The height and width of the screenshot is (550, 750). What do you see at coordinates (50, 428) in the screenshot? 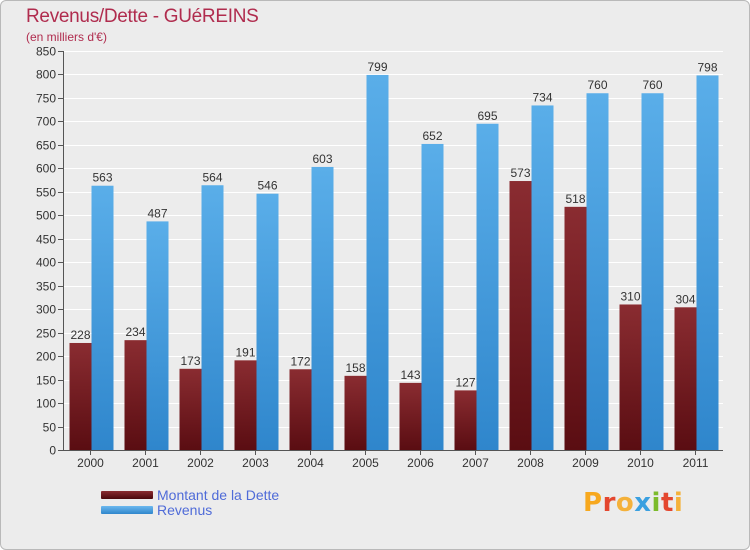
I see `y-tick-label: 50` at bounding box center [50, 428].